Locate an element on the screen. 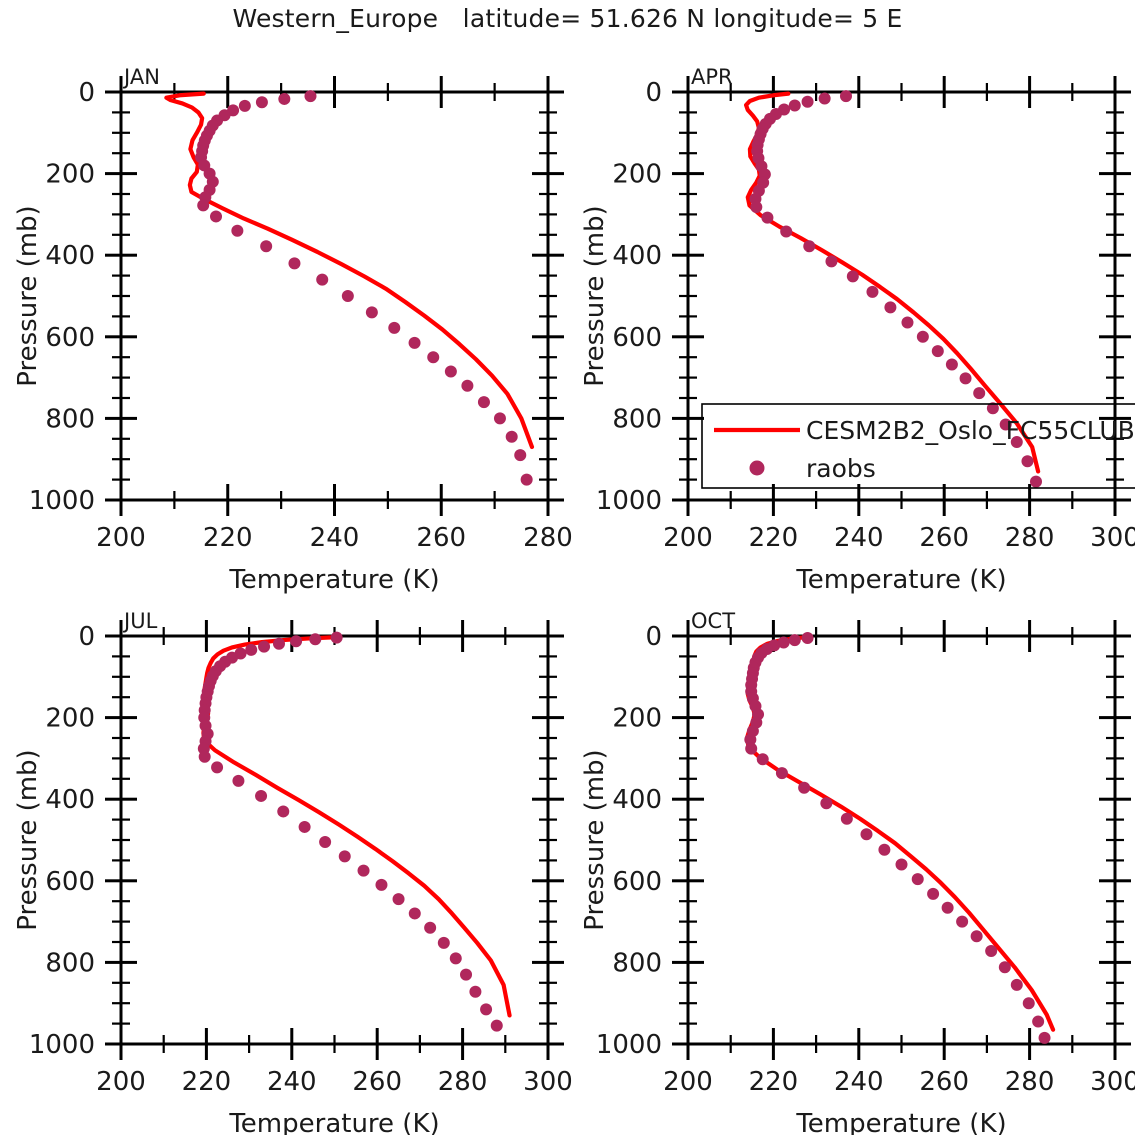  panel-tag: JUL is located at coordinates (140, 621).